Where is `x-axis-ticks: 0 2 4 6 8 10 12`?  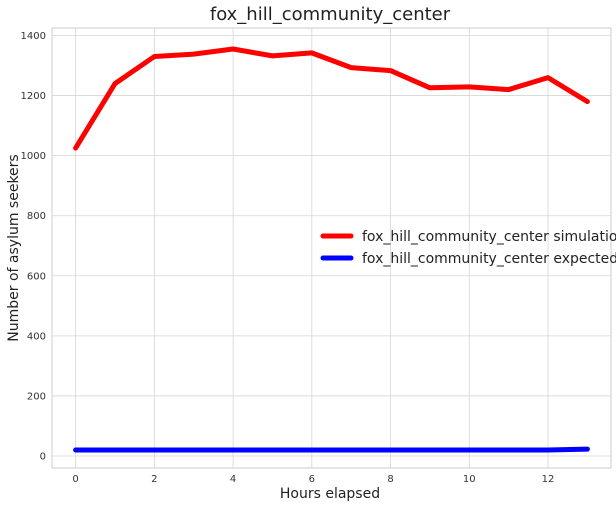
x-axis-ticks: 0 2 4 6 8 10 12 is located at coordinates (313, 479).